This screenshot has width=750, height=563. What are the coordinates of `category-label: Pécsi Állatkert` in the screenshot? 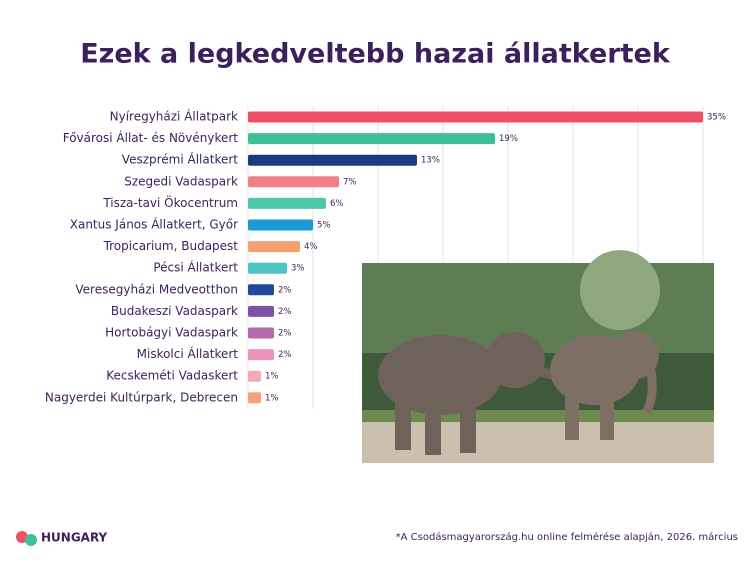 It's located at (195, 267).